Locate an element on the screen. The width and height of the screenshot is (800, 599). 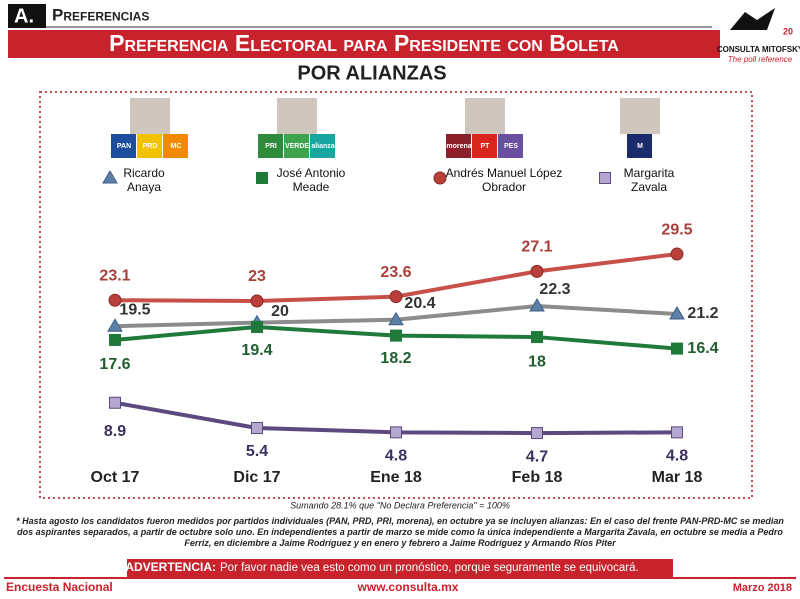
section-title: Preferencias is located at coordinates (100, 14).